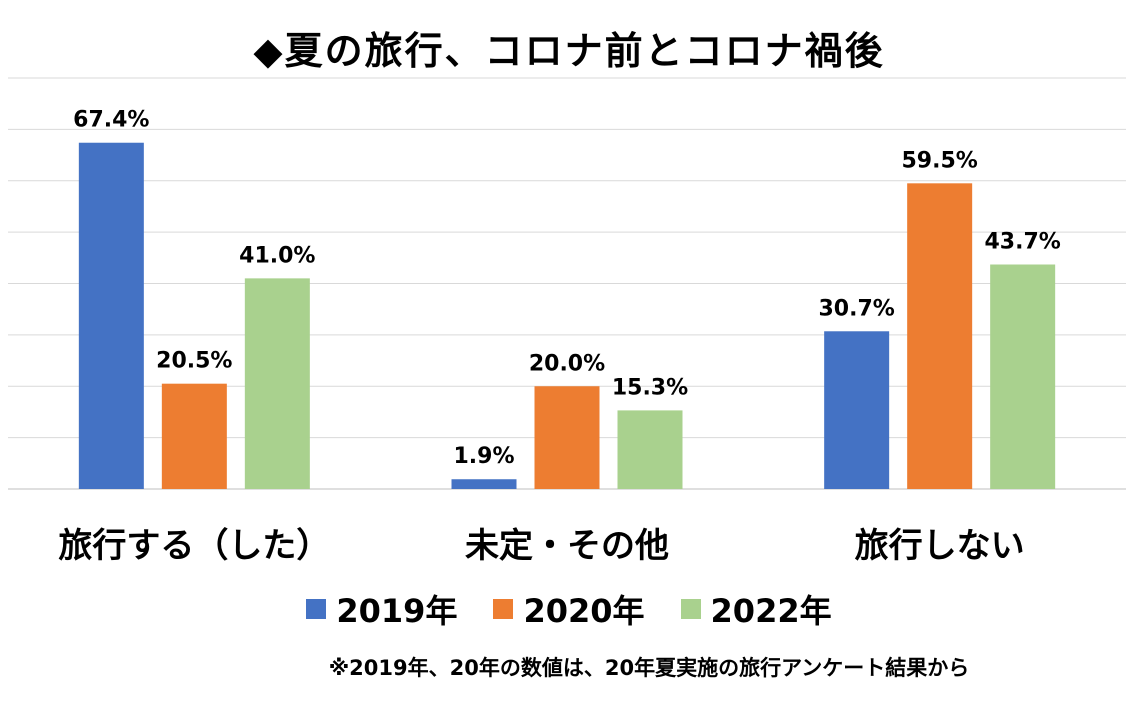  Describe the element at coordinates (940, 546) in the screenshot. I see `category-label-3: 旅行しない` at that location.